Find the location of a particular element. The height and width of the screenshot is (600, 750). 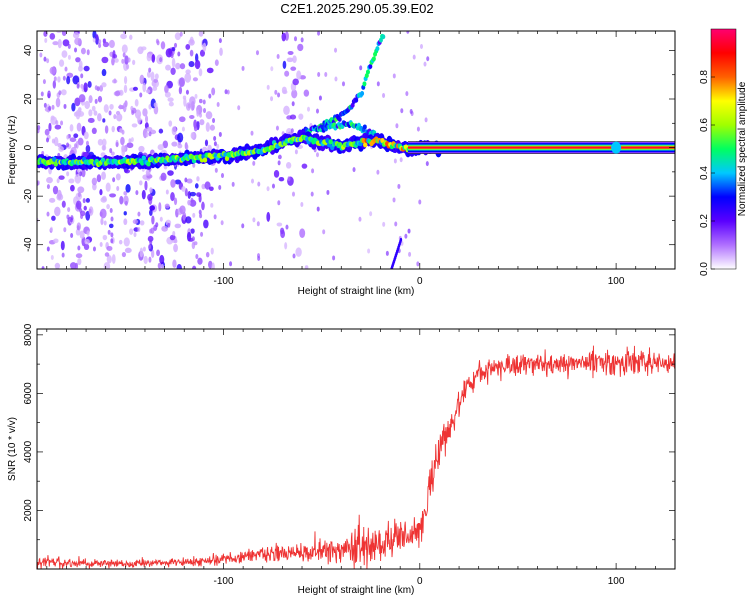

x-tick-label: 0 is located at coordinates (420, 581).